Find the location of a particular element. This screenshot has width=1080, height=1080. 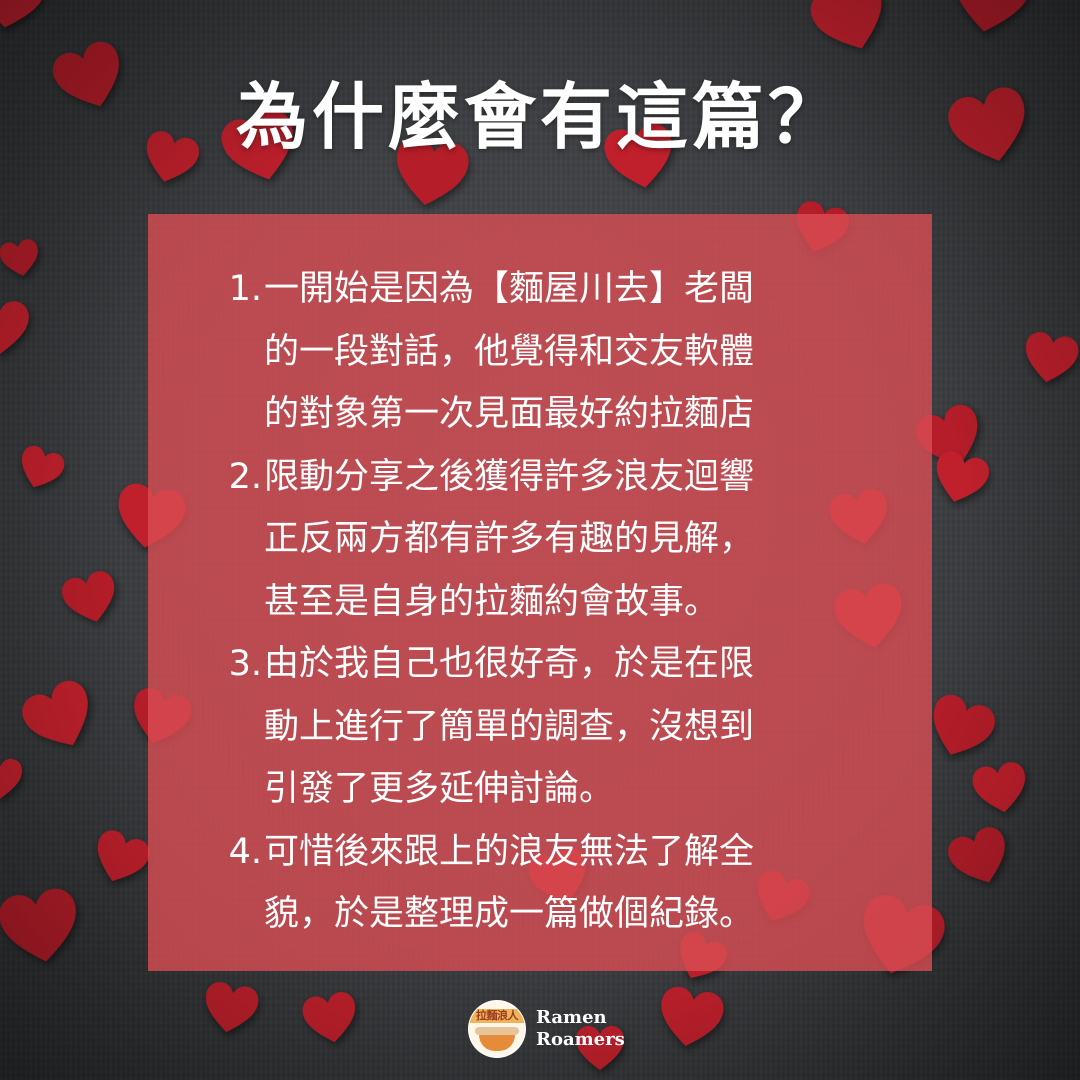

logo-badge-text: 拉麵浪人 is located at coordinates (497, 1016).